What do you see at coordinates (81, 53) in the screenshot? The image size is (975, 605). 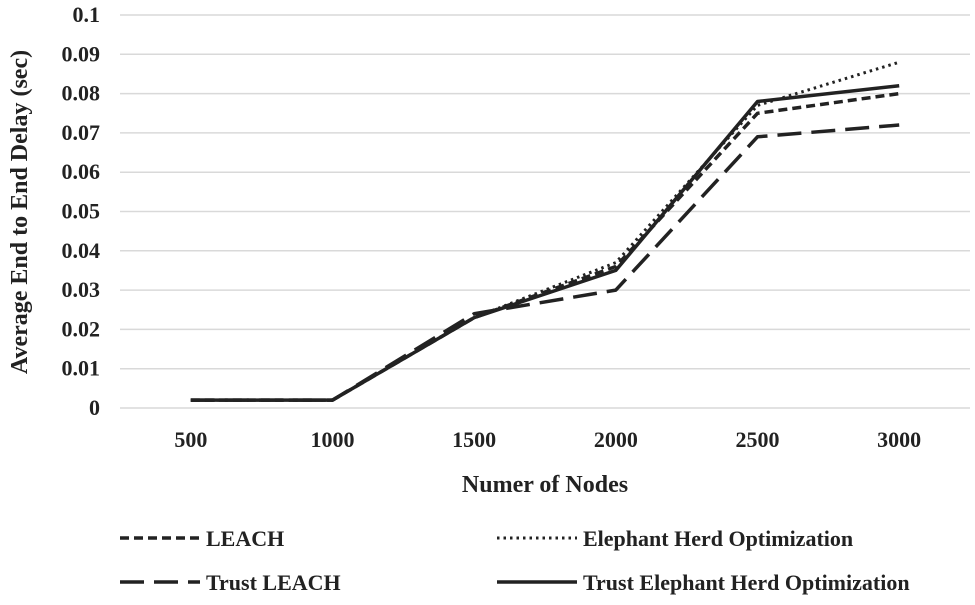 I see `y-tick-label: 0.09` at bounding box center [81, 53].